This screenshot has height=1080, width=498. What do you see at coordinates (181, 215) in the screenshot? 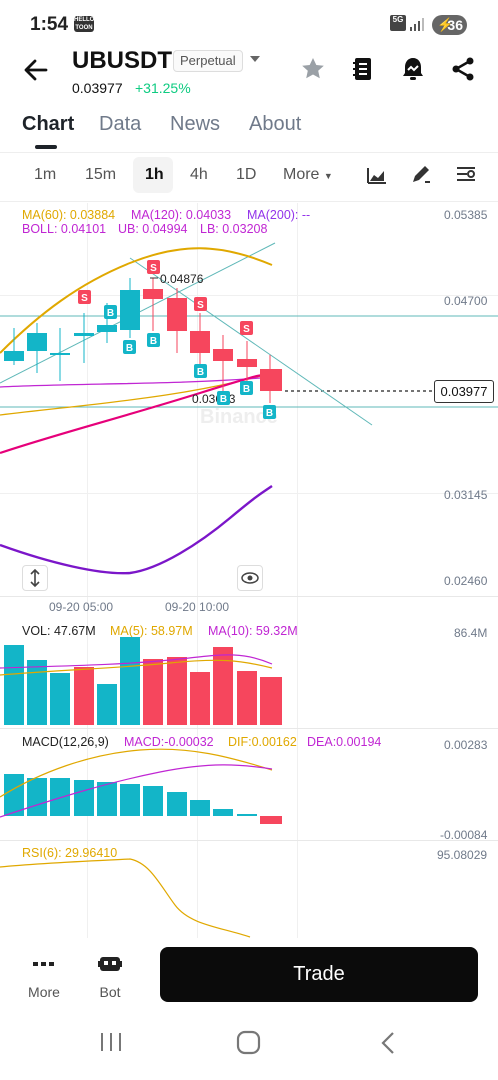
I see `ma120-value: MA(120): 0.04033` at bounding box center [181, 215].